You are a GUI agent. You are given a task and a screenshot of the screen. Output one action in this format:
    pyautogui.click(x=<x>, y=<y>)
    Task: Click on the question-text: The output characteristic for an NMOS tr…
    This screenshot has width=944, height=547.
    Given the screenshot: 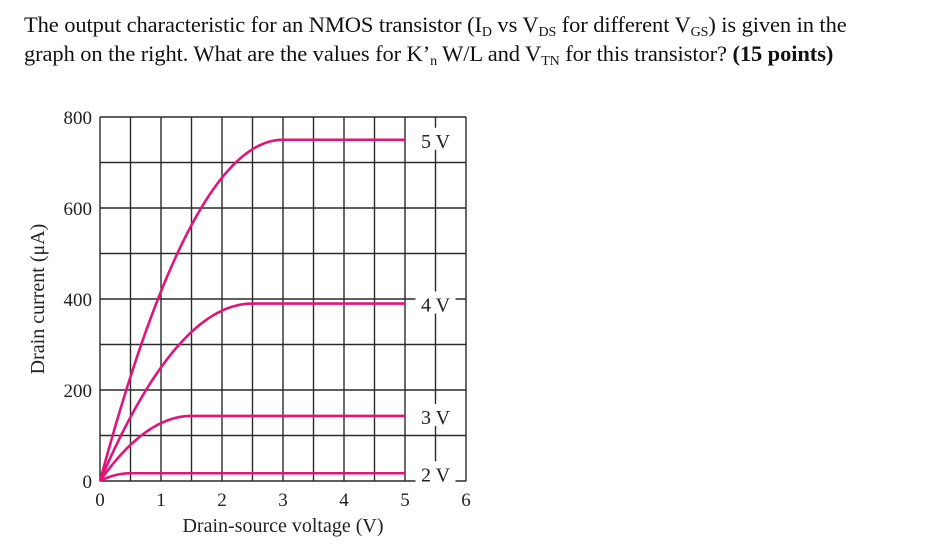 What is the action you would take?
    pyautogui.click(x=481, y=39)
    